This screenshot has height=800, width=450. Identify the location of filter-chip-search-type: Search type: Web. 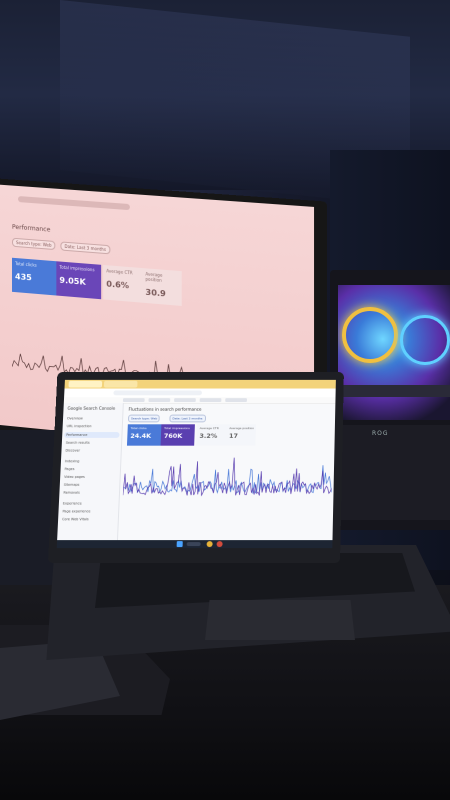
(144, 419).